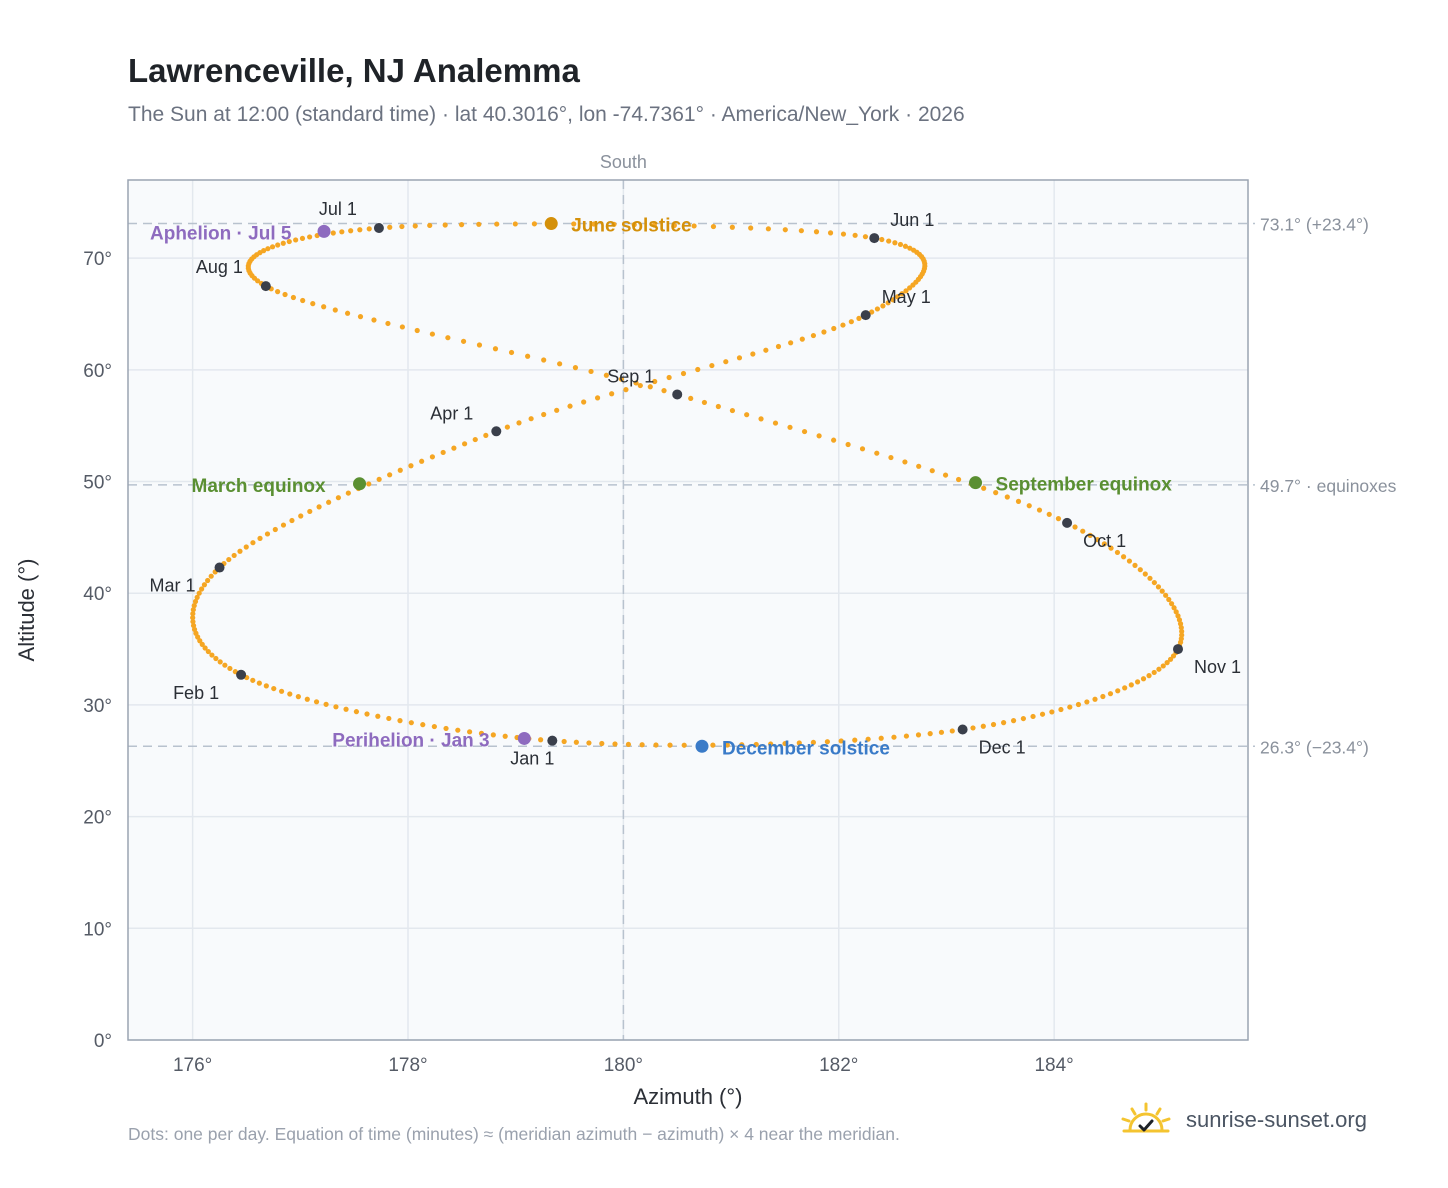 This screenshot has width=1448, height=1188. What do you see at coordinates (631, 226) in the screenshot?
I see `event-label: June solstice` at bounding box center [631, 226].